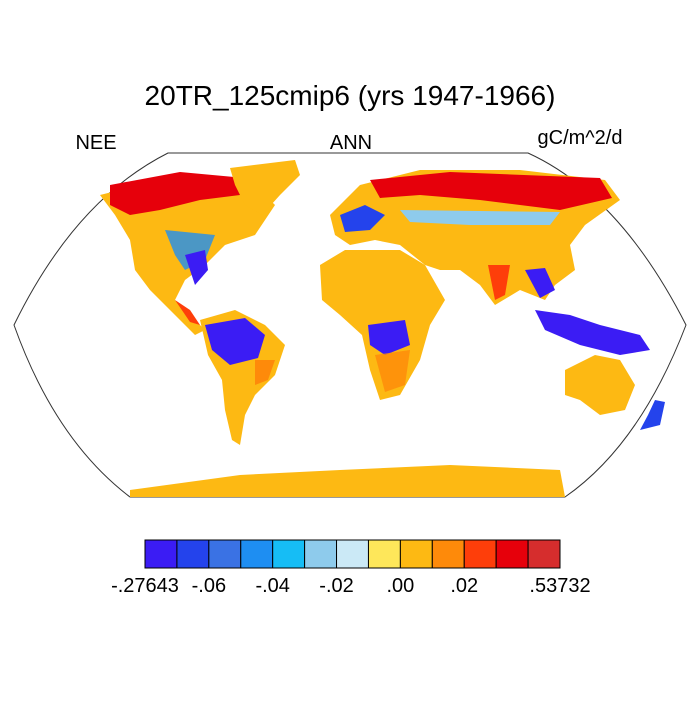  What do you see at coordinates (95, 143) in the screenshot?
I see `left-label: NEE` at bounding box center [95, 143].